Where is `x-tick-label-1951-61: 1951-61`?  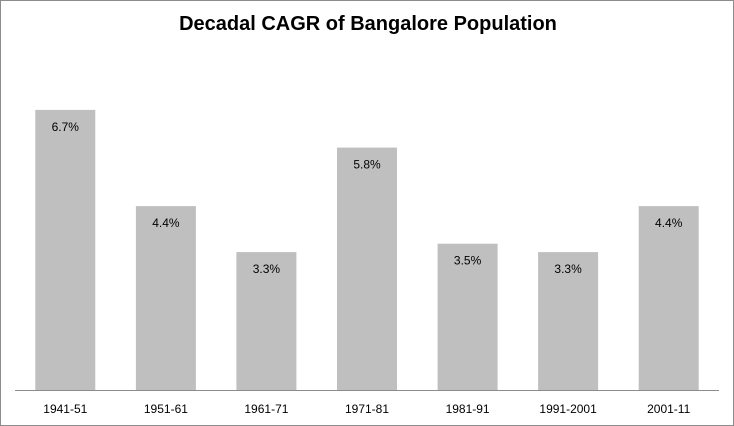
x-tick-label-1951-61: 1951-61 is located at coordinates (166, 409).